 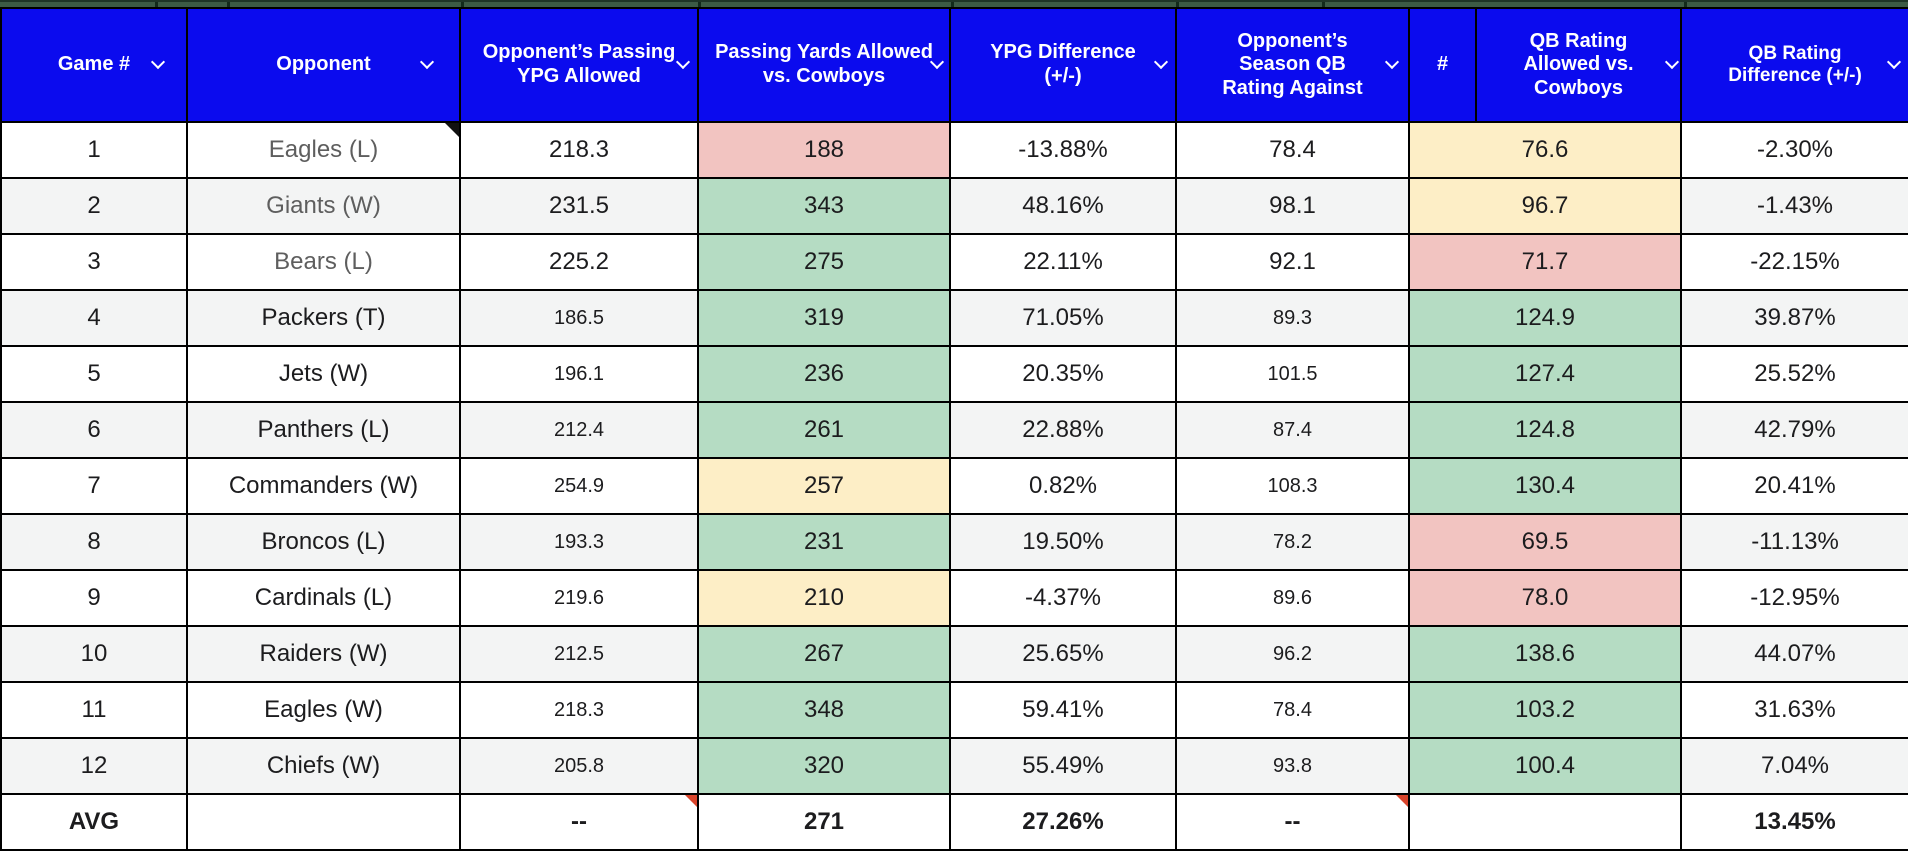 What do you see at coordinates (94, 822) in the screenshot?
I see `cell-avg-label: AVG` at bounding box center [94, 822].